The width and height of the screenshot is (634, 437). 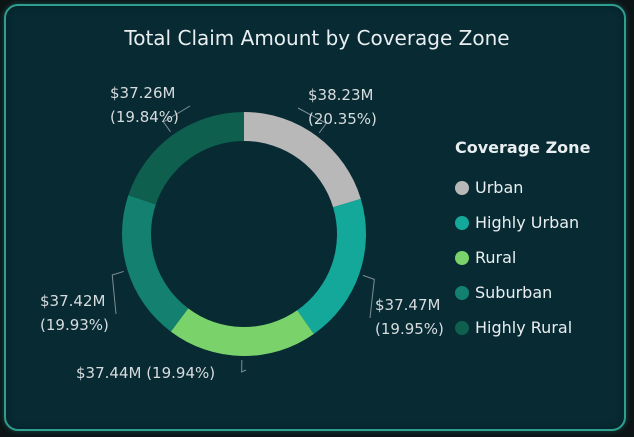 What do you see at coordinates (144, 117) in the screenshot?
I see `data-label-percent: (19.84%)` at bounding box center [144, 117].